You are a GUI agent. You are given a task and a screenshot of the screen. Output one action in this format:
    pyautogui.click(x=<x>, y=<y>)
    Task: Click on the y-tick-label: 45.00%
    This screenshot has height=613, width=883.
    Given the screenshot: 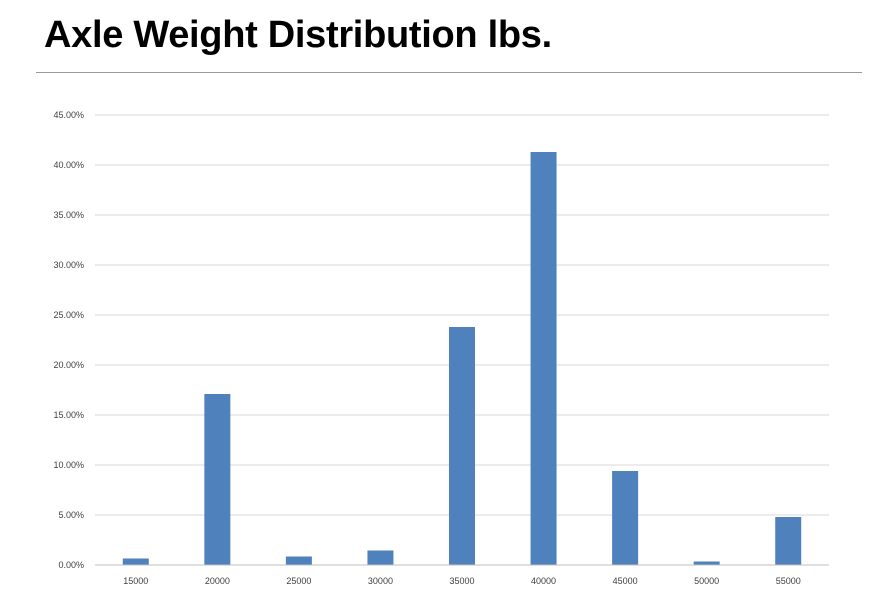 What is the action you would take?
    pyautogui.click(x=68, y=115)
    